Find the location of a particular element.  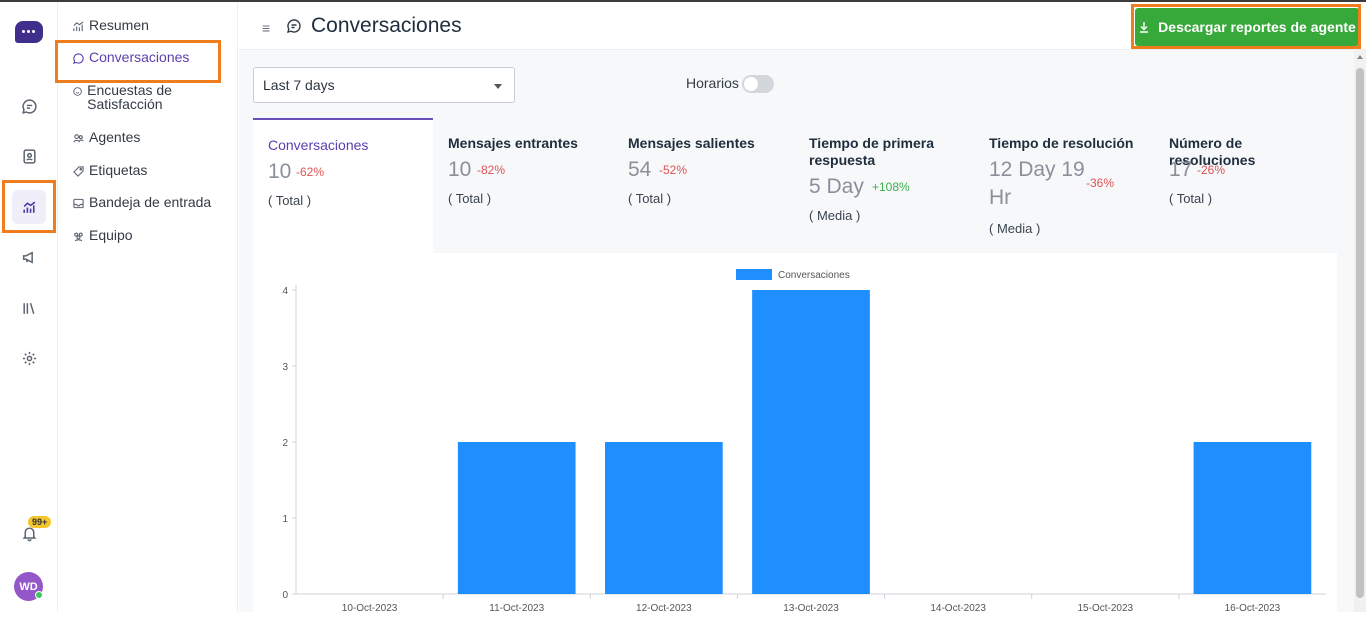

reports-rail-icon is located at coordinates (29, 207).